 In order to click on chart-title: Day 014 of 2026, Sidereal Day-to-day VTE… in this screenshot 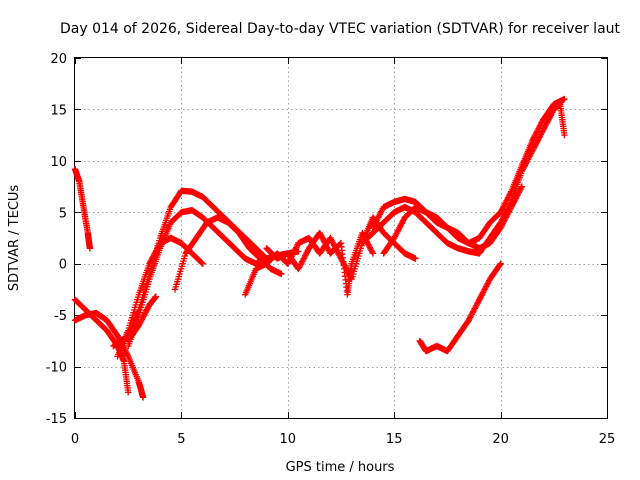, I will do `click(340, 29)`.